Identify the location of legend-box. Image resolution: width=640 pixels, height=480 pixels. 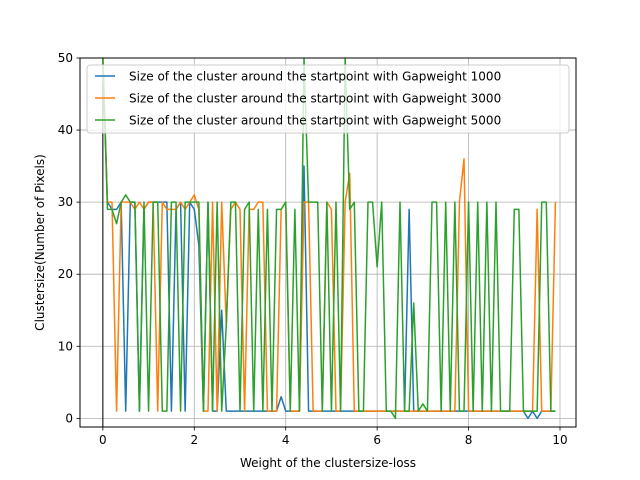
(328, 99).